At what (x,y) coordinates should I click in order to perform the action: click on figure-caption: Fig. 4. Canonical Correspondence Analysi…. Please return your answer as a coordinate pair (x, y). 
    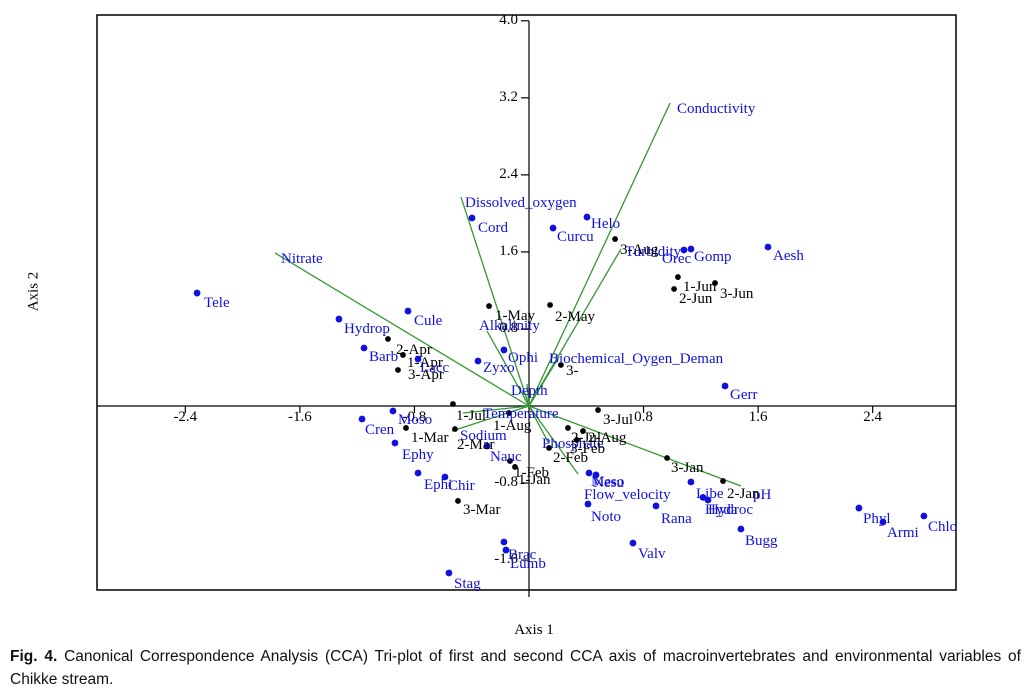
    Looking at the image, I should click on (515, 668).